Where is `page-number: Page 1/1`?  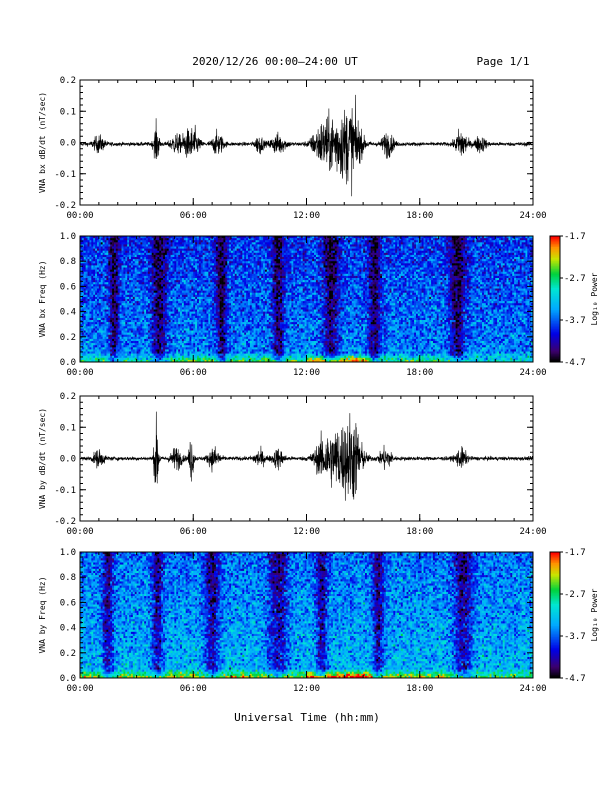 page-number: Page 1/1 is located at coordinates (503, 61).